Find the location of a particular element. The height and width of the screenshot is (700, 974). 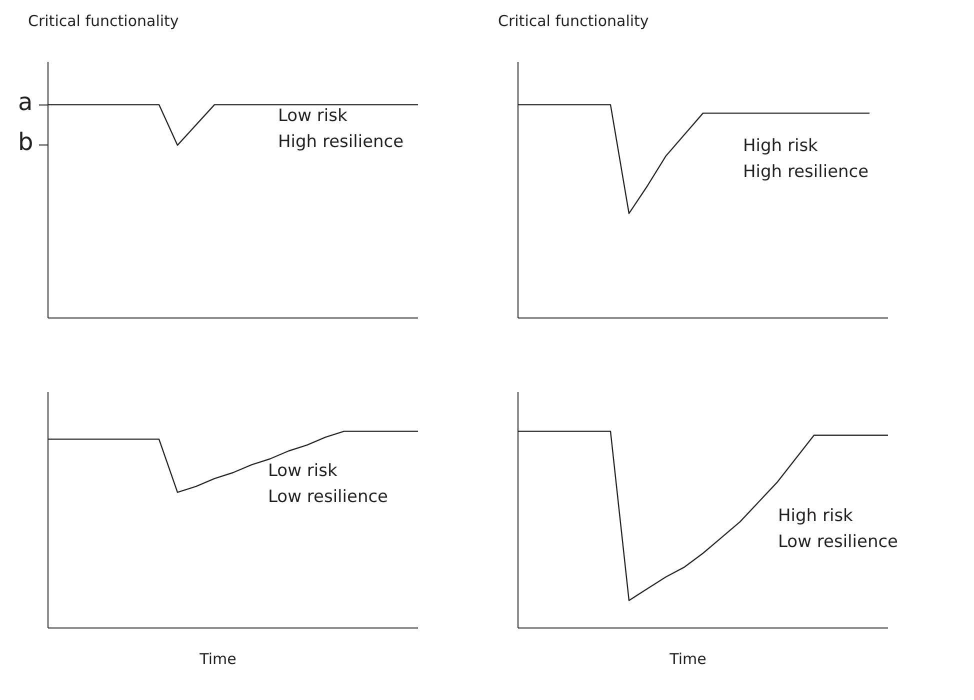

text: a is located at coordinates (25, 102).